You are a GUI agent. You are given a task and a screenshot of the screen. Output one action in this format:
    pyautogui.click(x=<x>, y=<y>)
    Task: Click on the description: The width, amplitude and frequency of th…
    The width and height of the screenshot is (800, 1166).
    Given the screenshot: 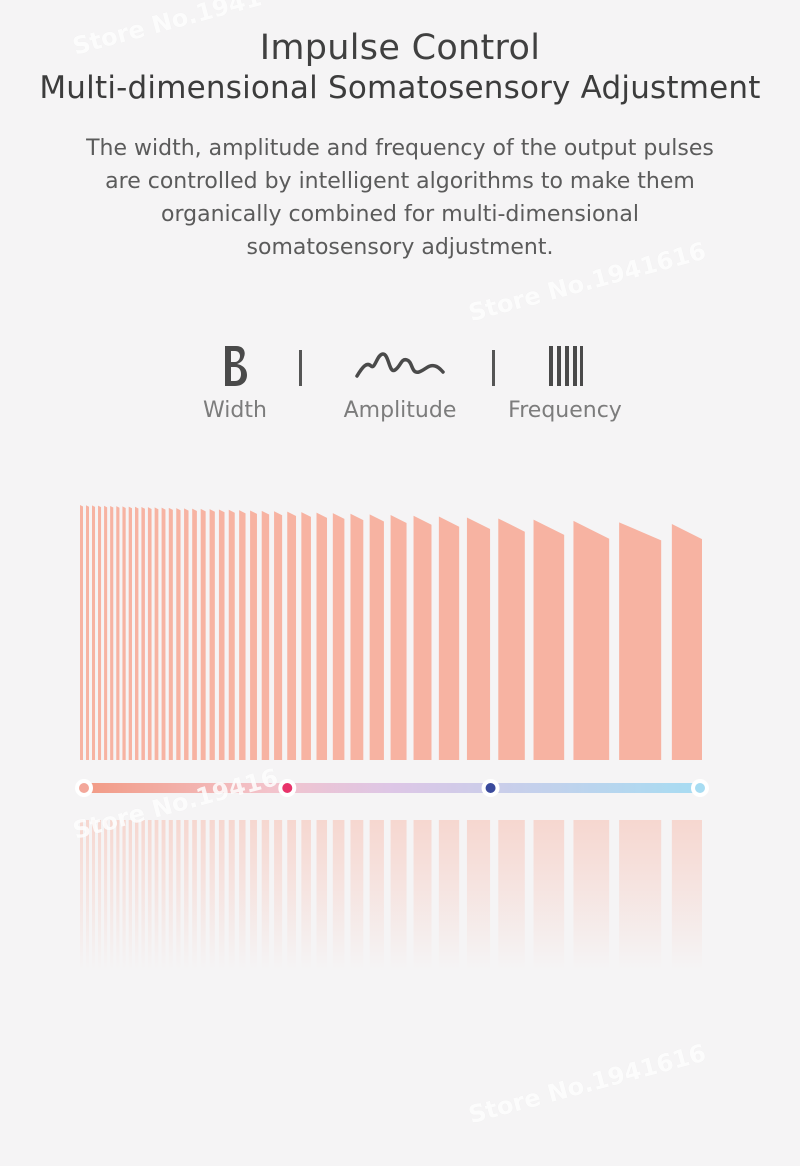 What is the action you would take?
    pyautogui.click(x=400, y=198)
    